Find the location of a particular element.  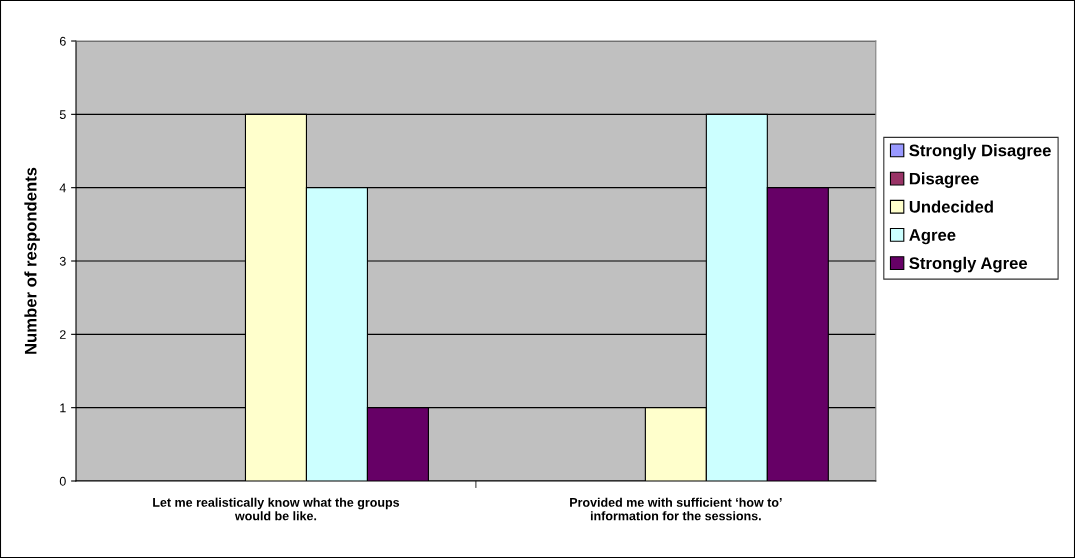

y-tick-label: 0 is located at coordinates (62, 481).